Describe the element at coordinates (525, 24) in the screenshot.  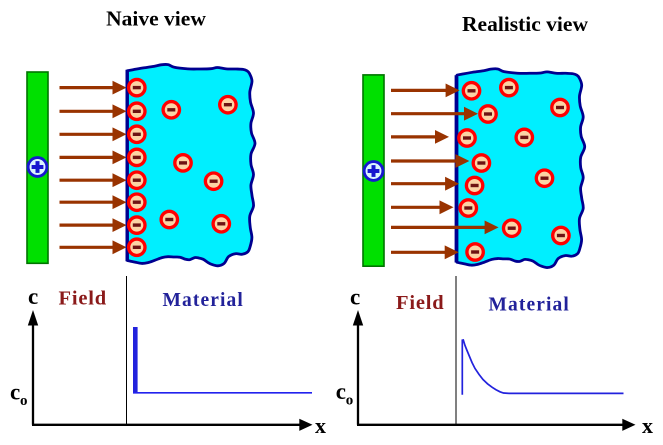
I see `svg-text: Realistic view` at that location.